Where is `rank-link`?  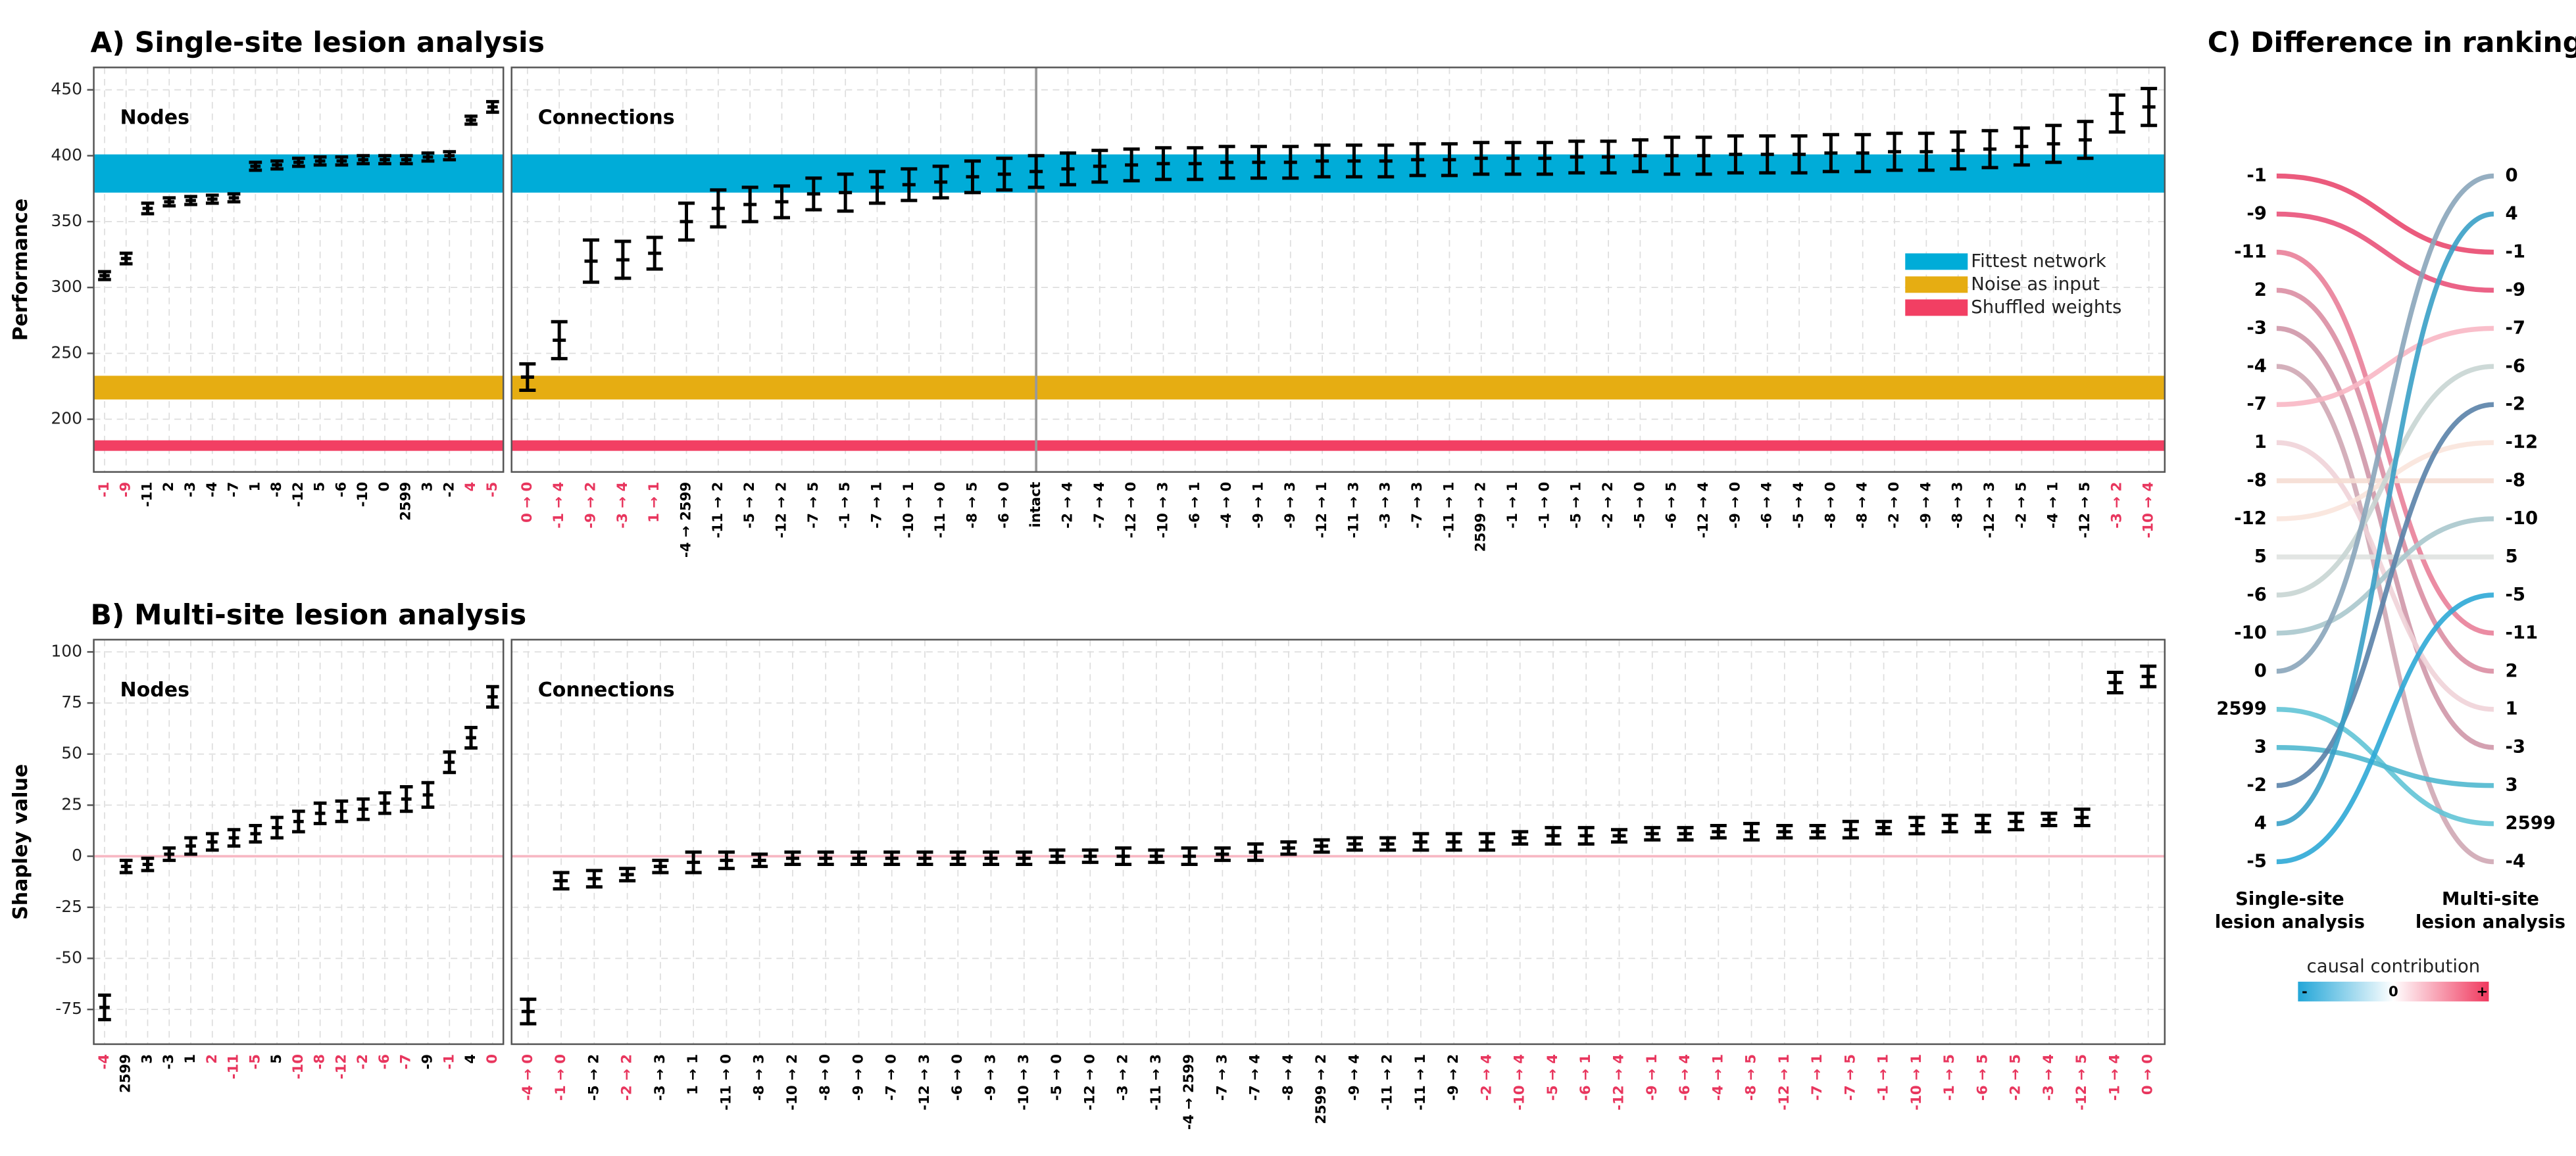 rank-link is located at coordinates (2385, 252).